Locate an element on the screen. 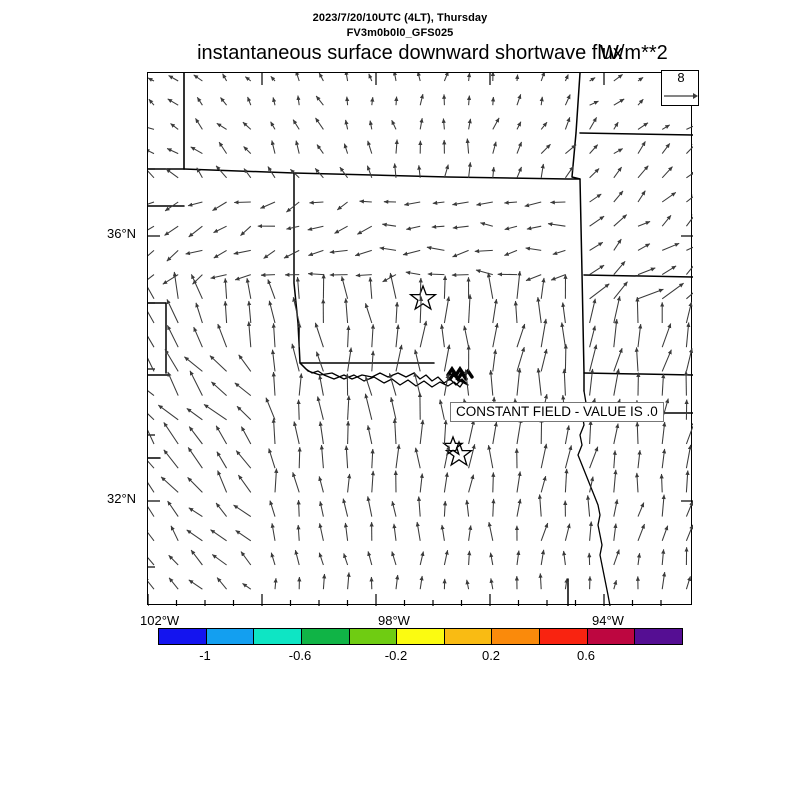 Image resolution: width=800 pixels, height=800 pixels. header-model-name: FV3m0b0l0_GFS025 is located at coordinates (400, 33).